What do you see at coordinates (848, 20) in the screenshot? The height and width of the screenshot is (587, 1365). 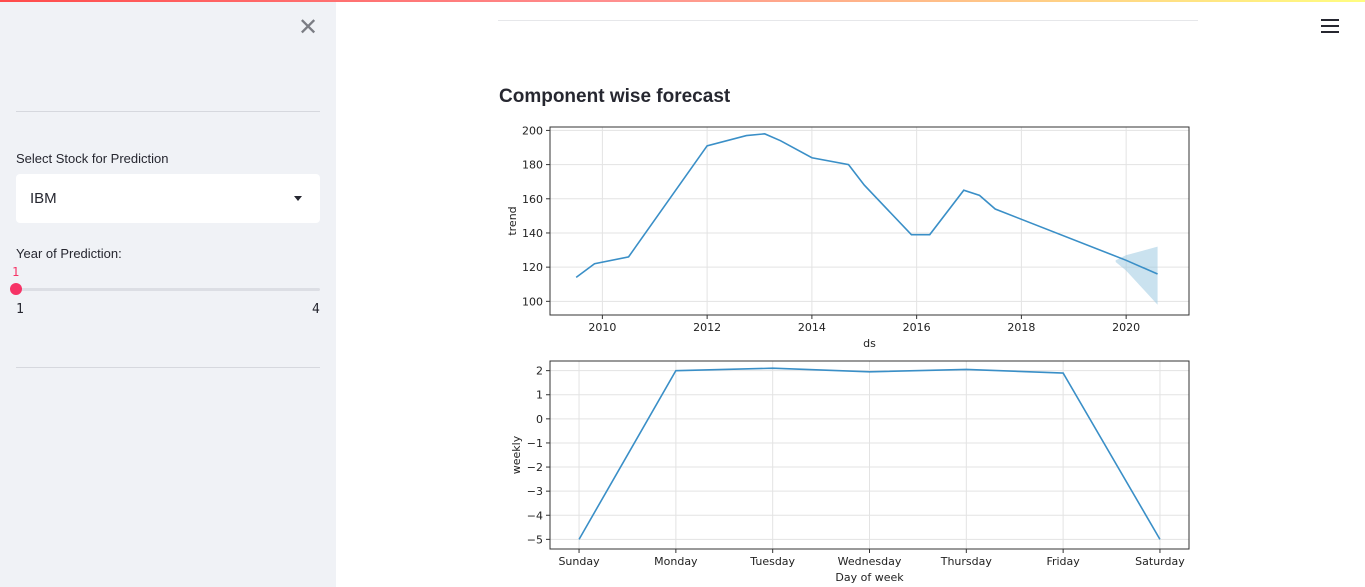 I see `main-divider` at bounding box center [848, 20].